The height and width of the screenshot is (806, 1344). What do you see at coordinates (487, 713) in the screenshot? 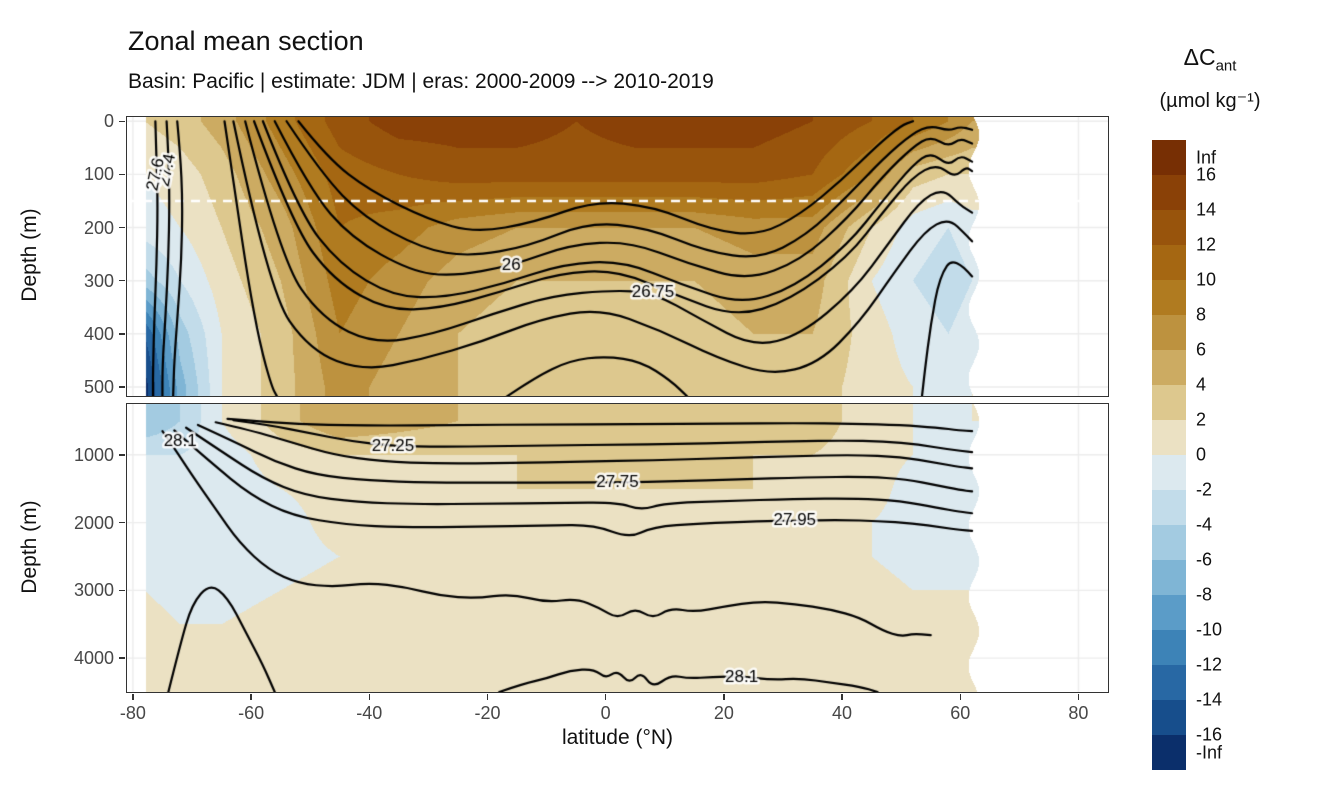
I see `x-tick-label: -20` at bounding box center [487, 713].